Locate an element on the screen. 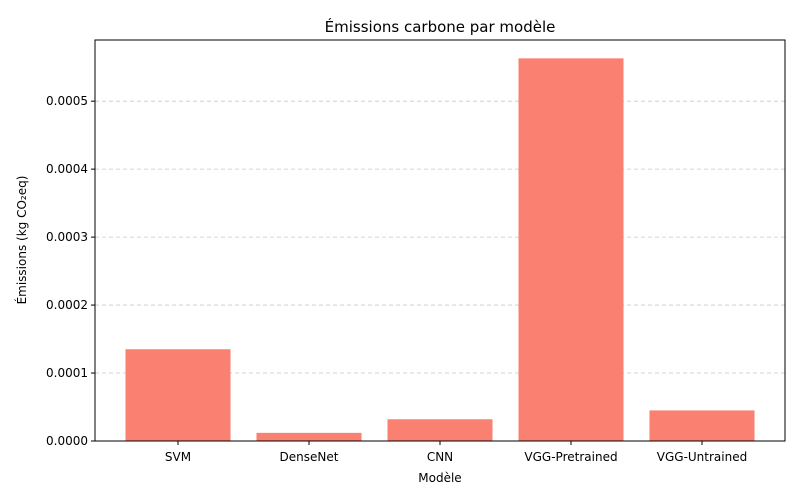  y-axis-ticks: 0.0000 0.0001 0.0002 0.0003 0.0004 0.0005 is located at coordinates (70, 271).